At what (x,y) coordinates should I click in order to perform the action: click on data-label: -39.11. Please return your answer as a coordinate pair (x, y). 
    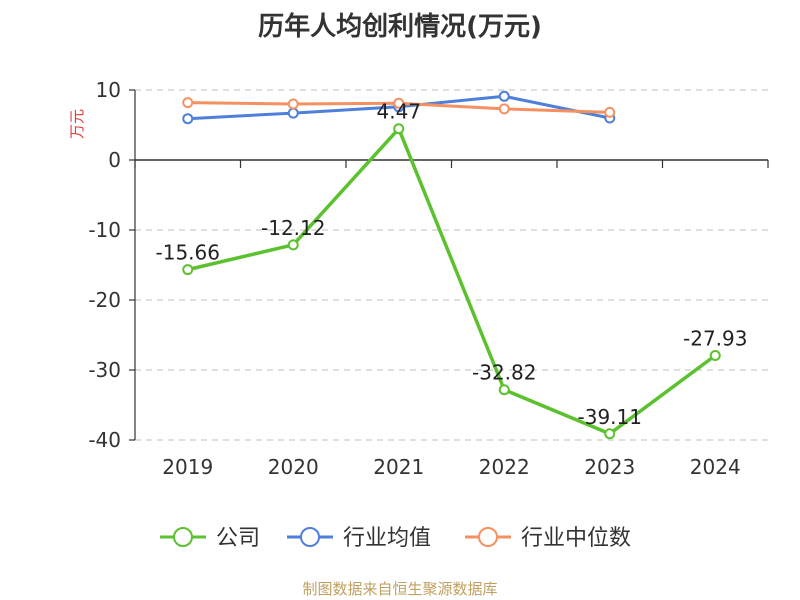
    Looking at the image, I should click on (610, 417).